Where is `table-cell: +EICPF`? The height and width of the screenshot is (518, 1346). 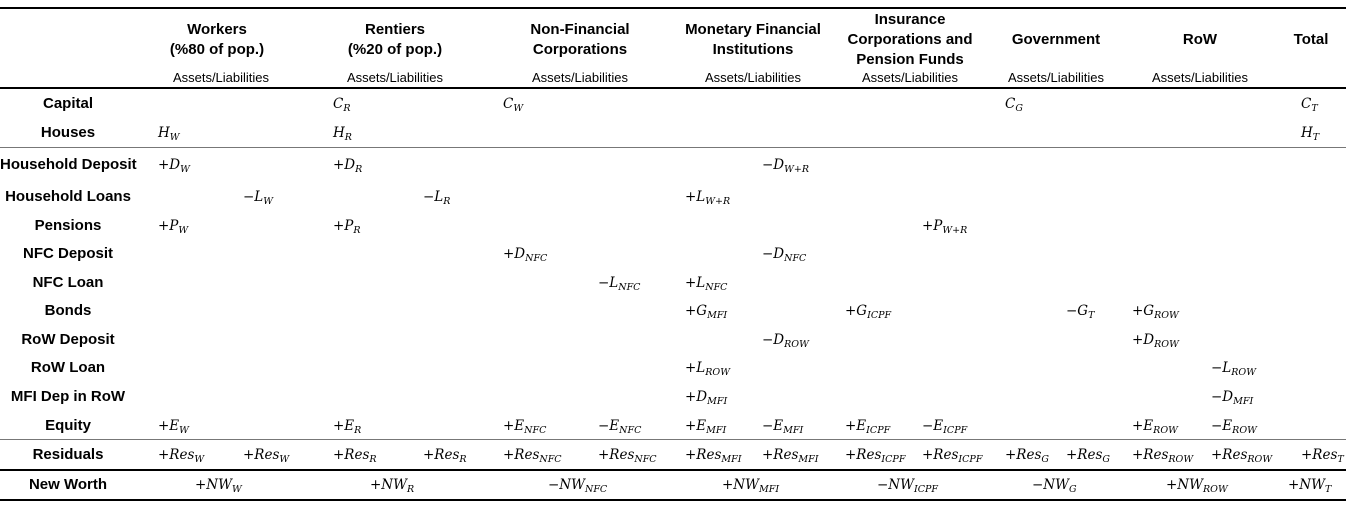 table-cell: +EICPF is located at coordinates (867, 427).